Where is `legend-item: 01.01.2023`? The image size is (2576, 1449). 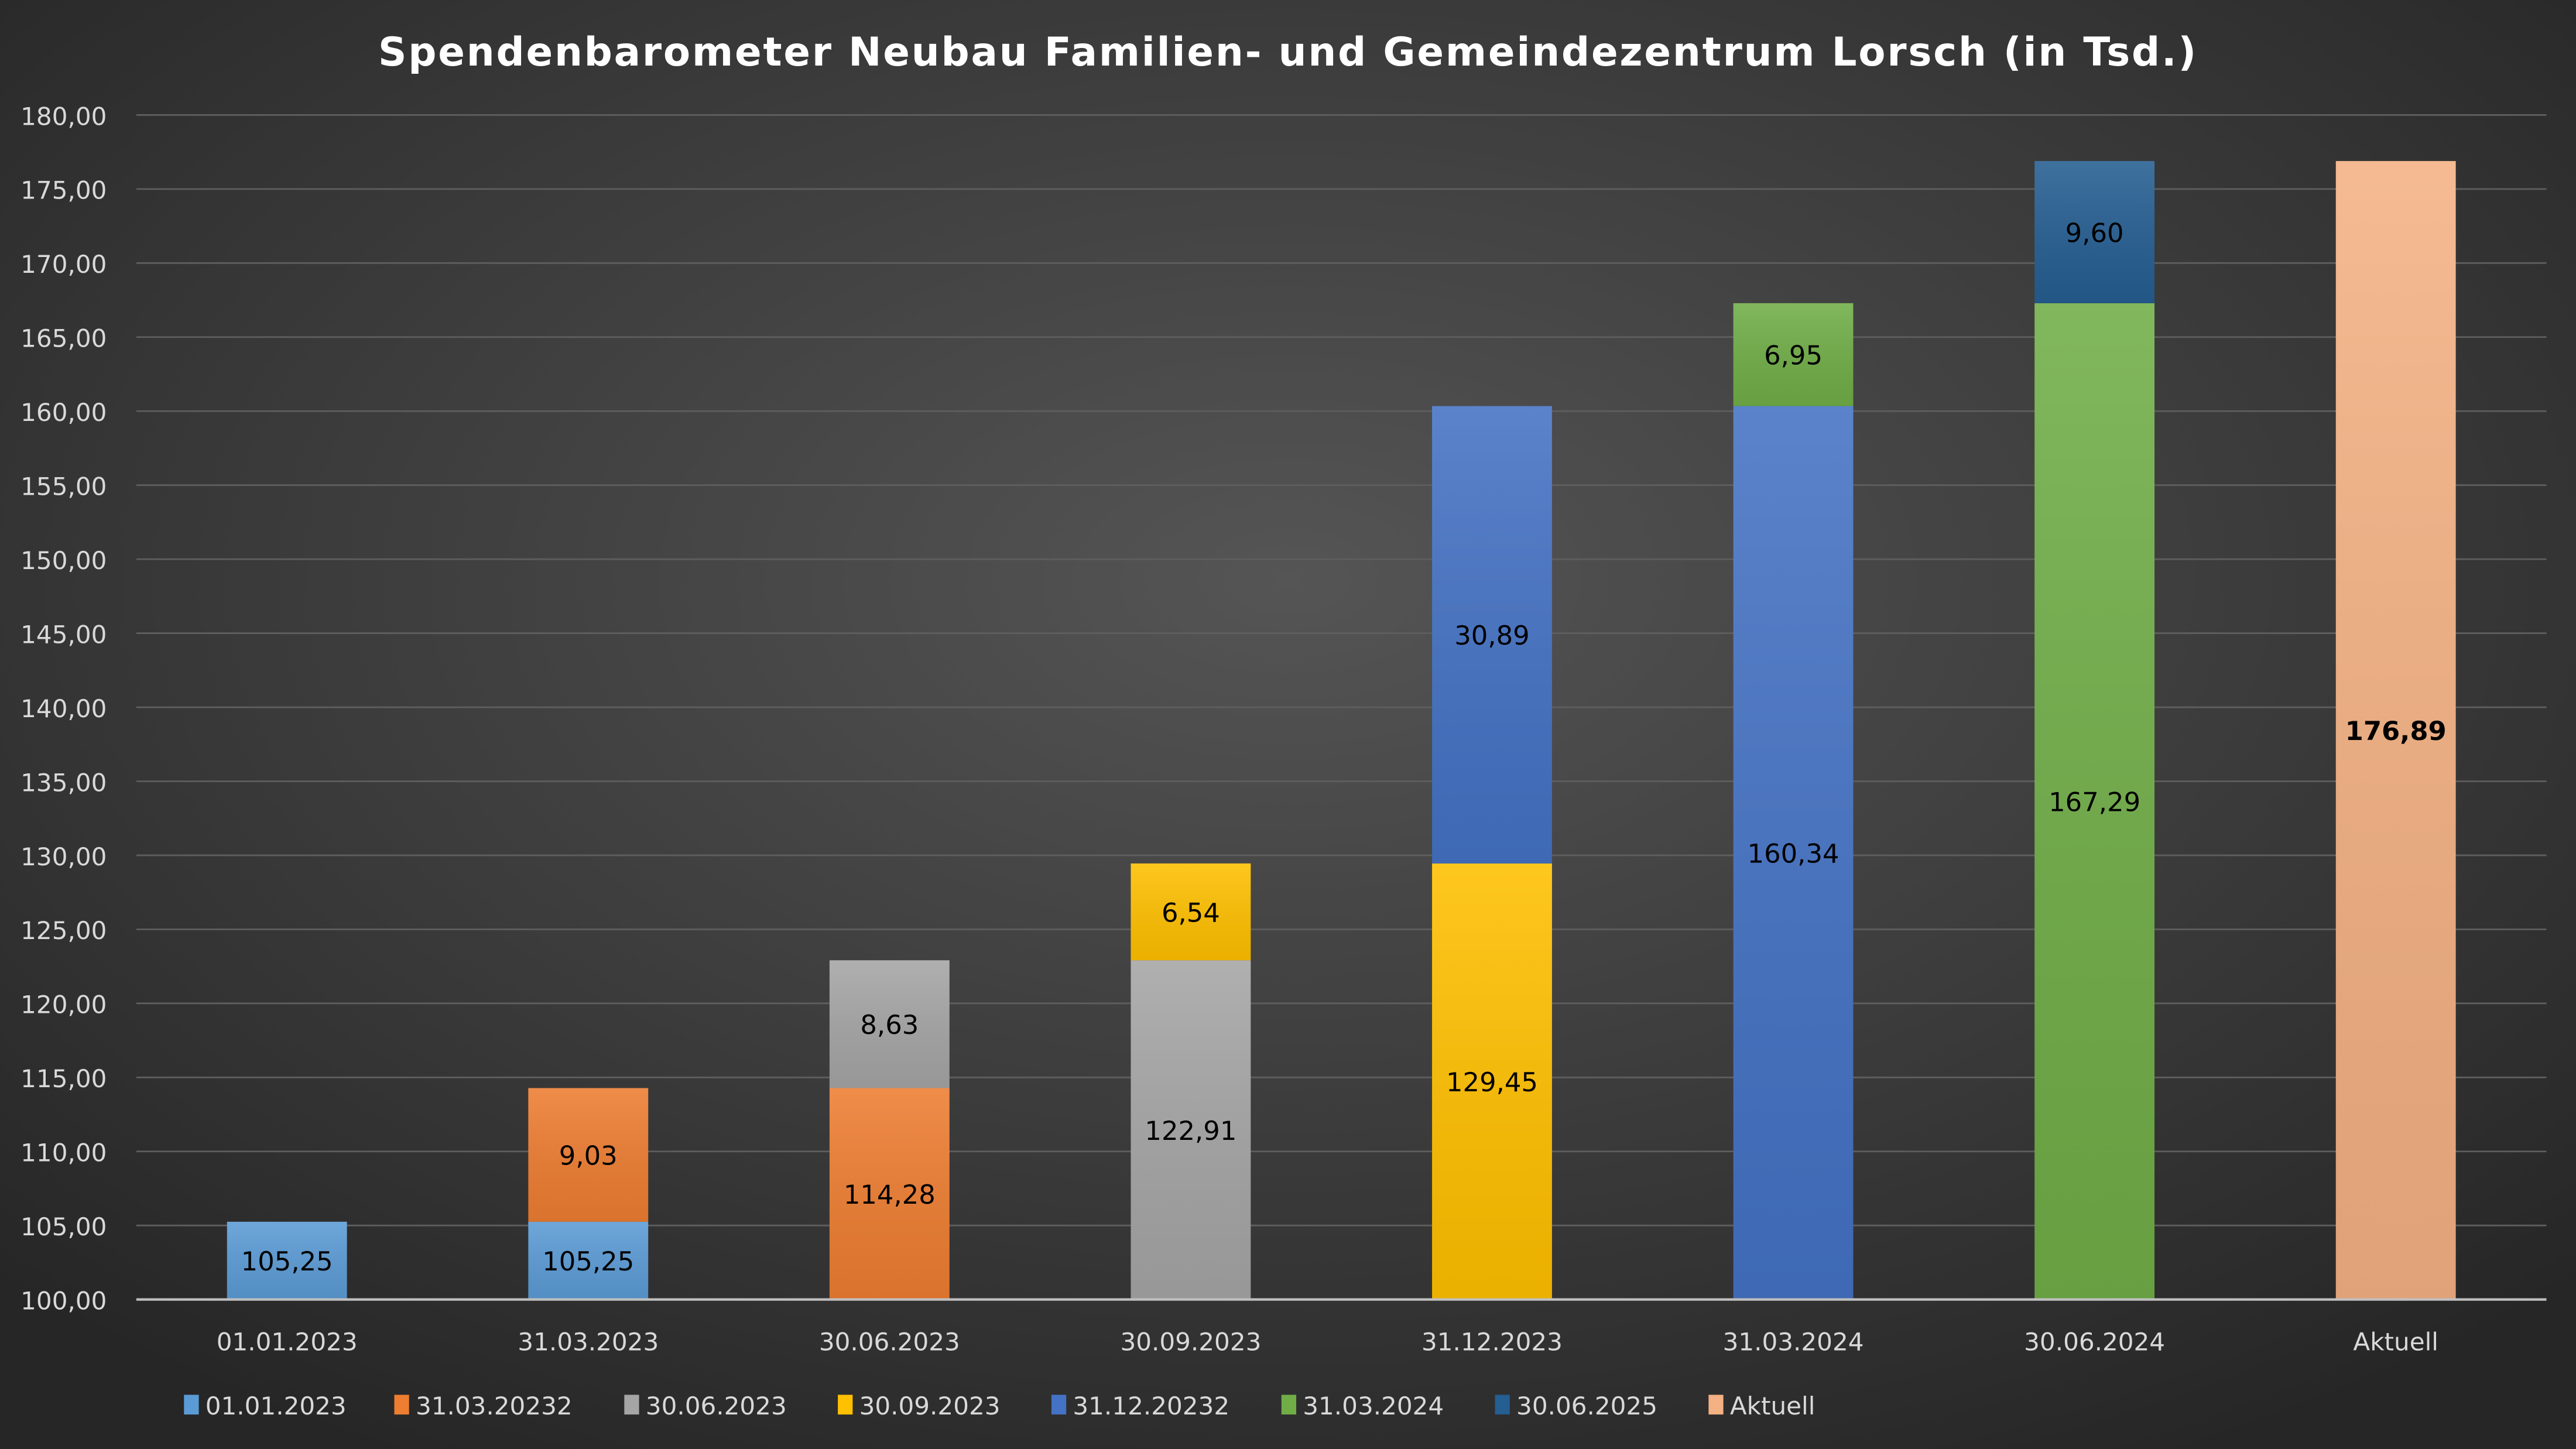
legend-item: 01.01.2023 is located at coordinates (265, 1406).